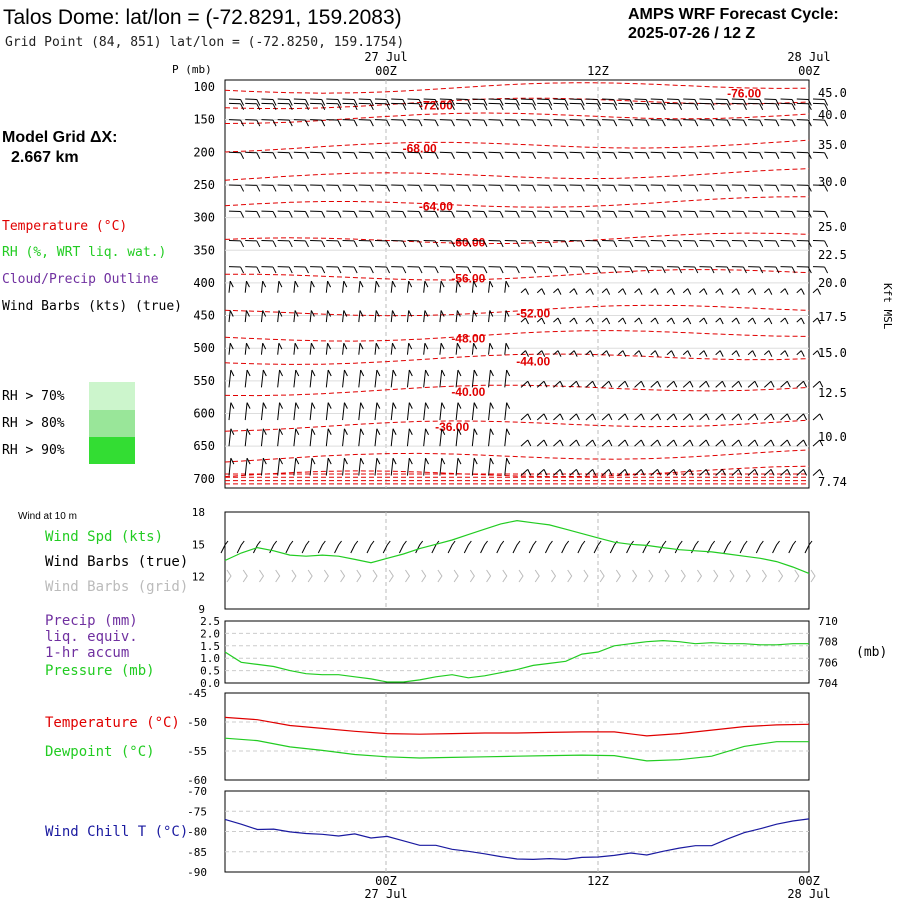  Describe the element at coordinates (887, 306) in the screenshot. I see `profile-right-axis-label: Kft MSL` at that location.